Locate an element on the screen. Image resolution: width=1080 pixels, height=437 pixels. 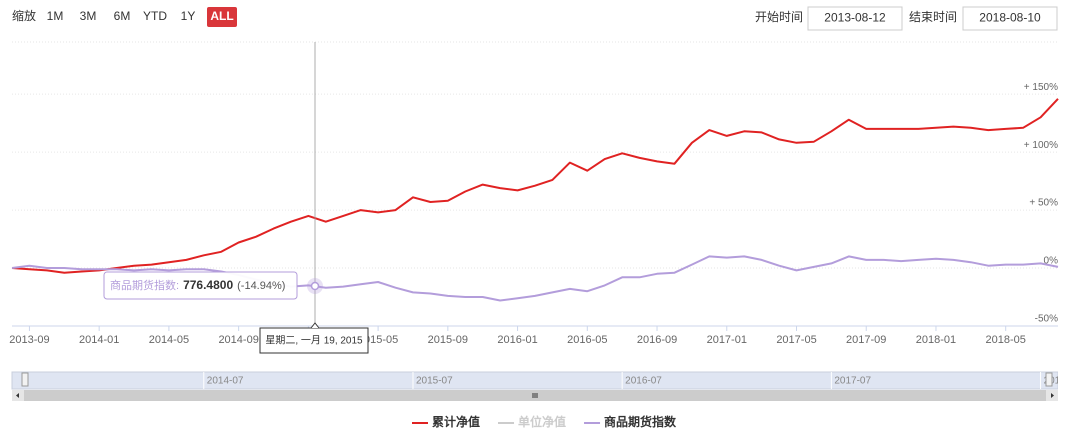
date-flag-text: 星期二, 一月 19, 2015 is located at coordinates (314, 341).